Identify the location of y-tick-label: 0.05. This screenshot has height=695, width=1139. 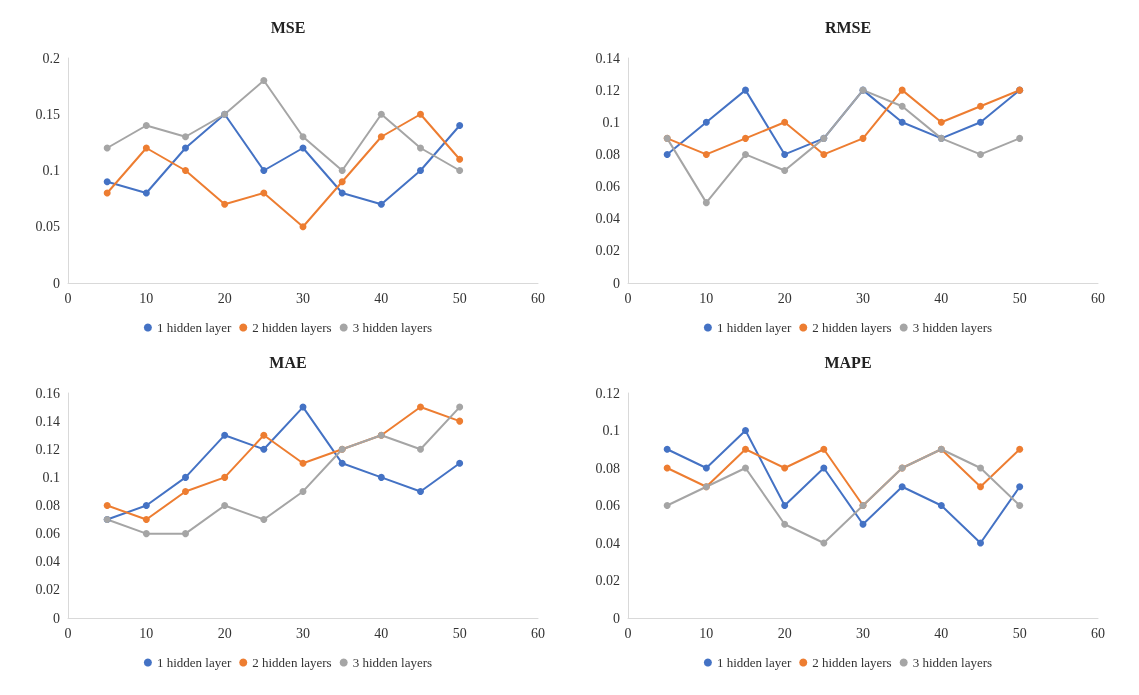
(47, 227).